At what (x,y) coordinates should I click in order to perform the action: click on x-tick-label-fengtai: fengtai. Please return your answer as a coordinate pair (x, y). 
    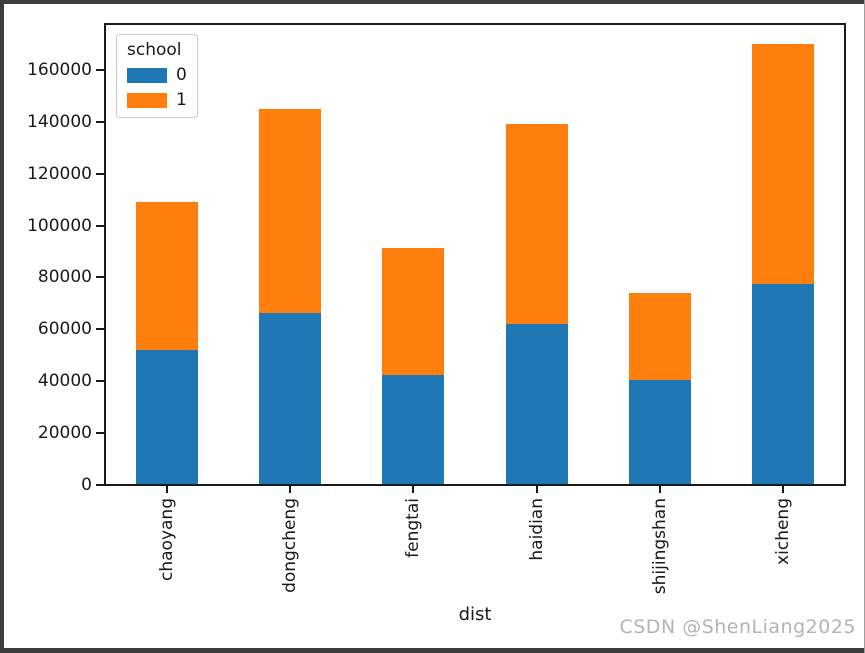
    Looking at the image, I should click on (413, 528).